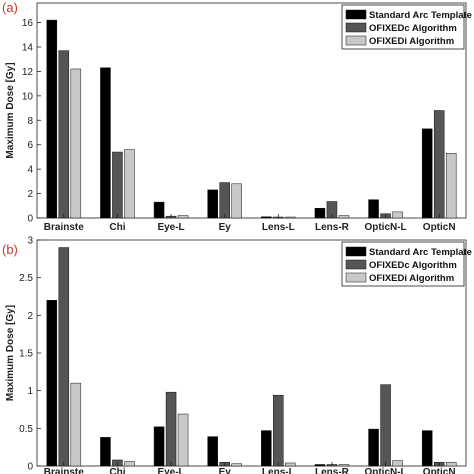 The height and width of the screenshot is (474, 474). What do you see at coordinates (10, 7) in the screenshot?
I see `panel-label: (a)` at bounding box center [10, 7].